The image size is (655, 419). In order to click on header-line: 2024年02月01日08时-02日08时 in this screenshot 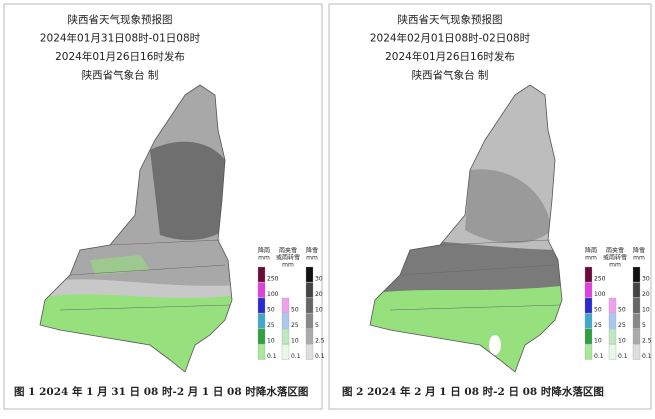, I will do `click(450, 38)`.